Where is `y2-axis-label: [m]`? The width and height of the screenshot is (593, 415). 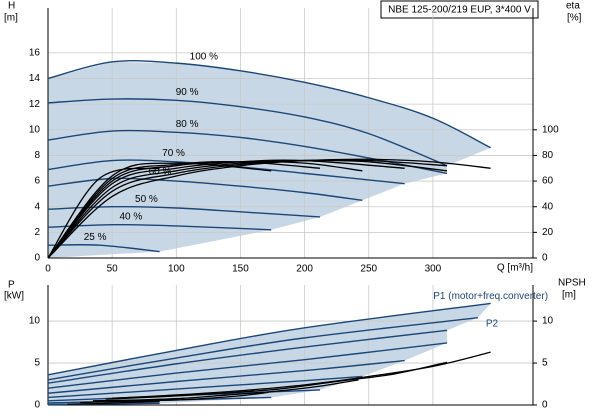
y2-axis-label: [m] is located at coordinates (569, 295).